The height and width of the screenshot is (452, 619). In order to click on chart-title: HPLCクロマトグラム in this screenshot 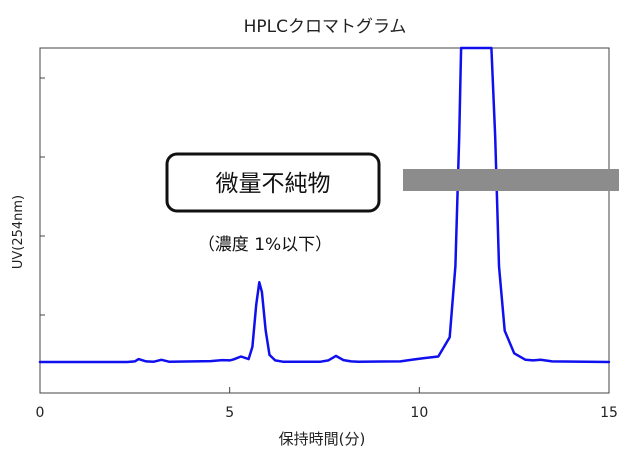, I will do `click(325, 27)`.